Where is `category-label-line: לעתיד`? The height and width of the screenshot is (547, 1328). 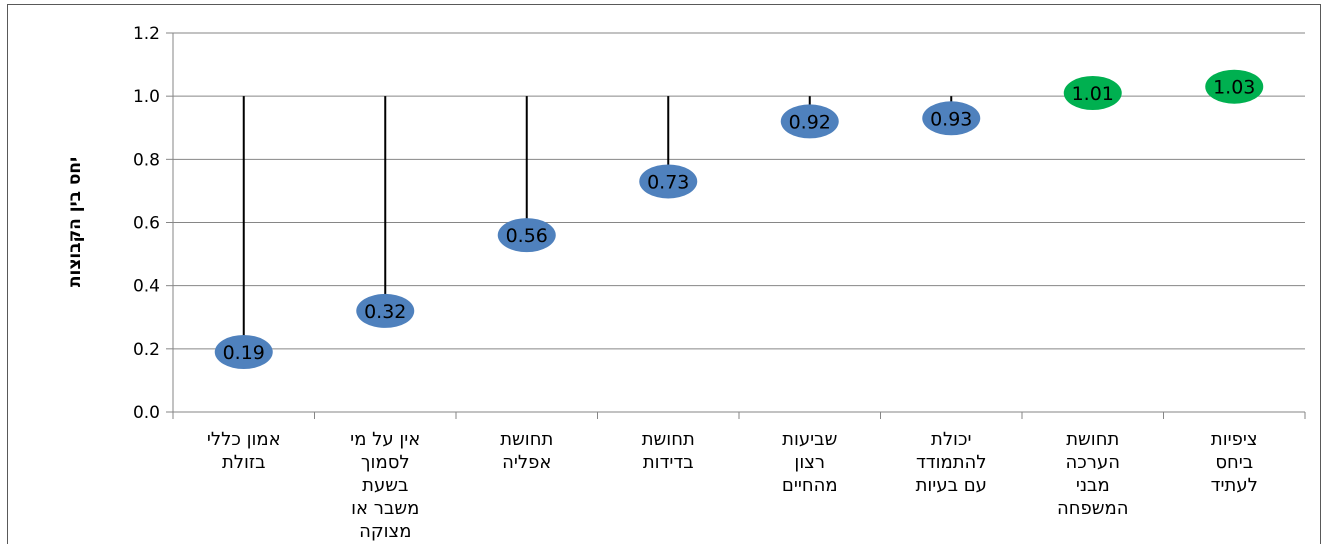
category-label-line: לעתיד is located at coordinates (1234, 485).